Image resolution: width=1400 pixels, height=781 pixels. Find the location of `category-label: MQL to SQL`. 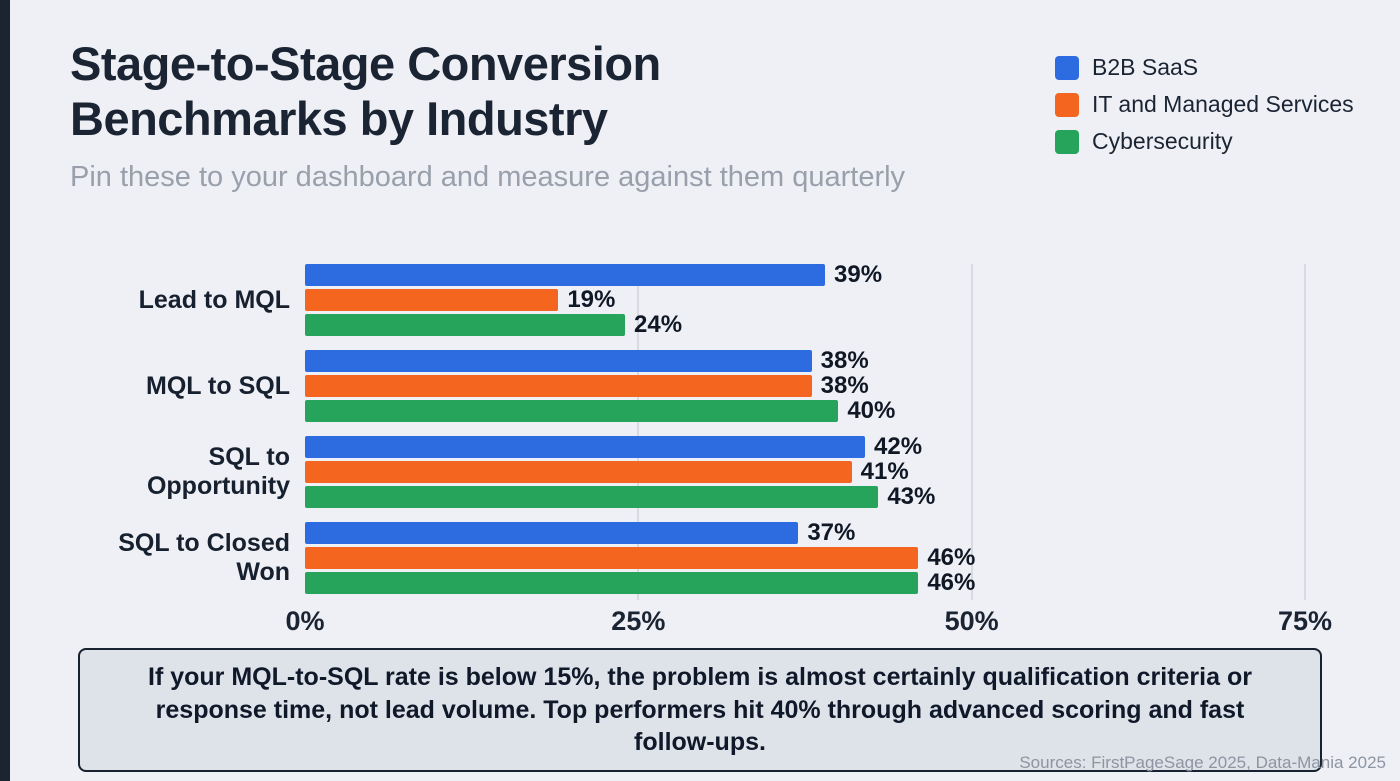

category-label: MQL to SQL is located at coordinates (218, 385).